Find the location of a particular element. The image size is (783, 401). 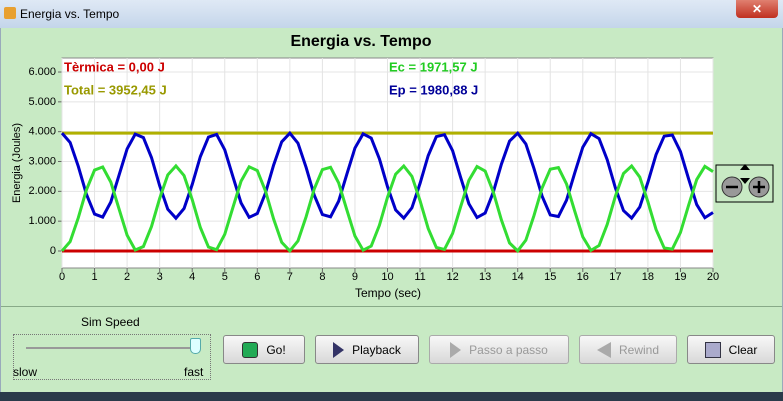

annotation: Ep = 1980,88 J is located at coordinates (433, 89).